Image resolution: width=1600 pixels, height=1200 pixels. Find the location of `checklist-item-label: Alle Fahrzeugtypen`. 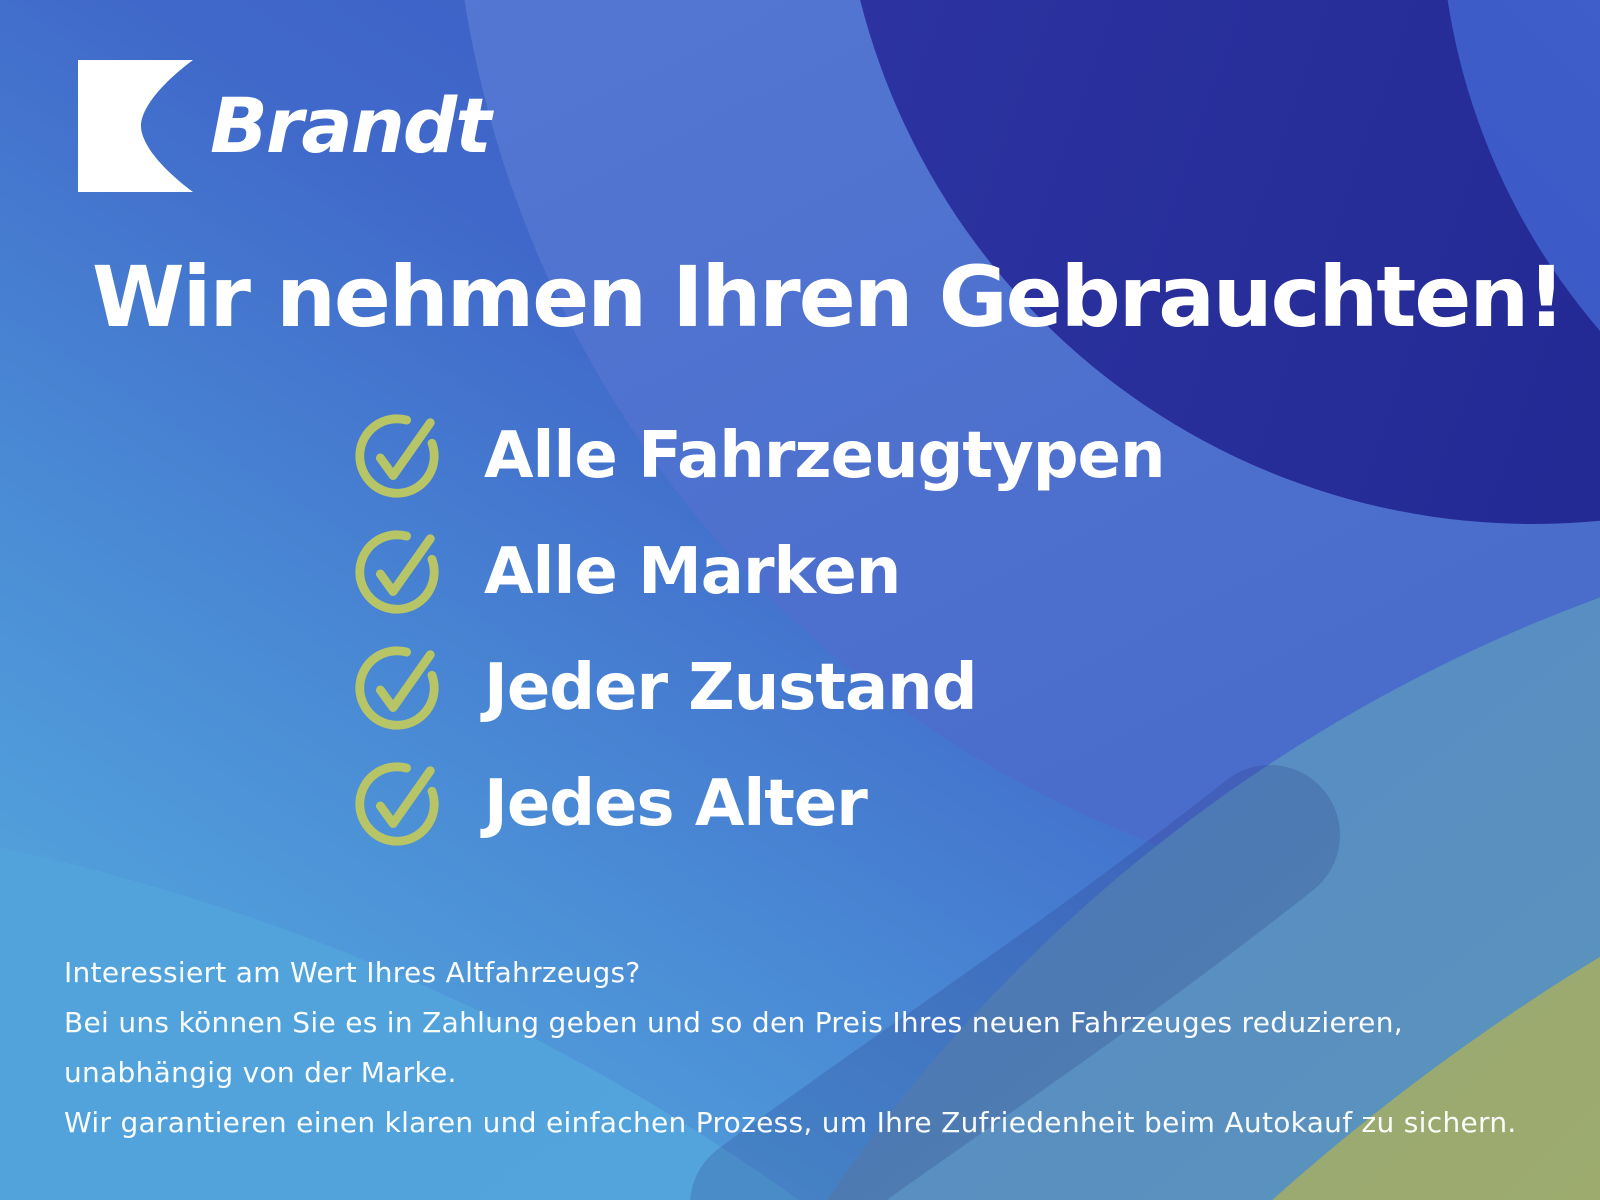

checklist-item-label: Alle Fahrzeugtypen is located at coordinates (824, 456).